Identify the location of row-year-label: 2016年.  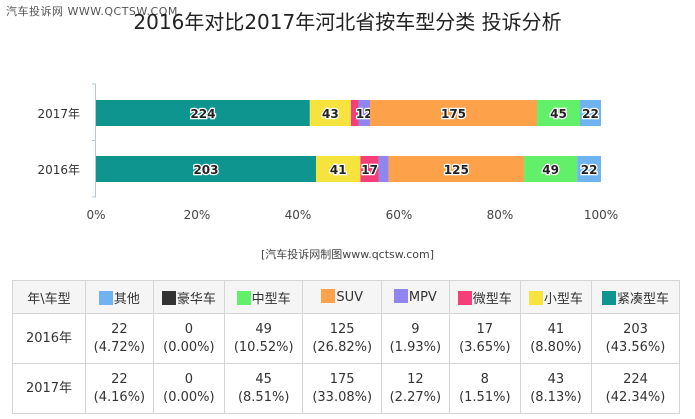
(49, 338).